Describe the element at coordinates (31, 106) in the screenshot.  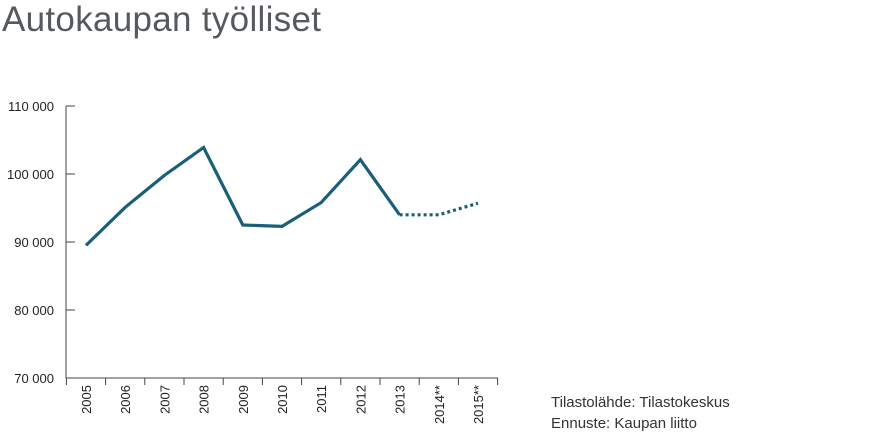
I see `y-tick-label: 110 000` at that location.